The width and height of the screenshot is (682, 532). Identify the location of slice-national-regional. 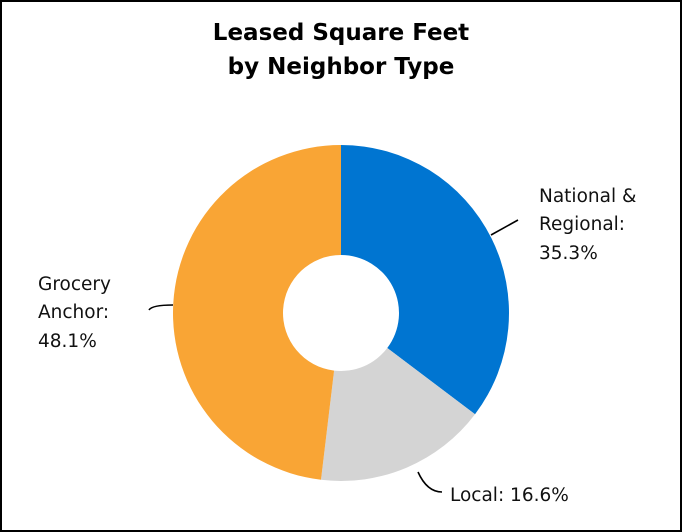
(425, 280).